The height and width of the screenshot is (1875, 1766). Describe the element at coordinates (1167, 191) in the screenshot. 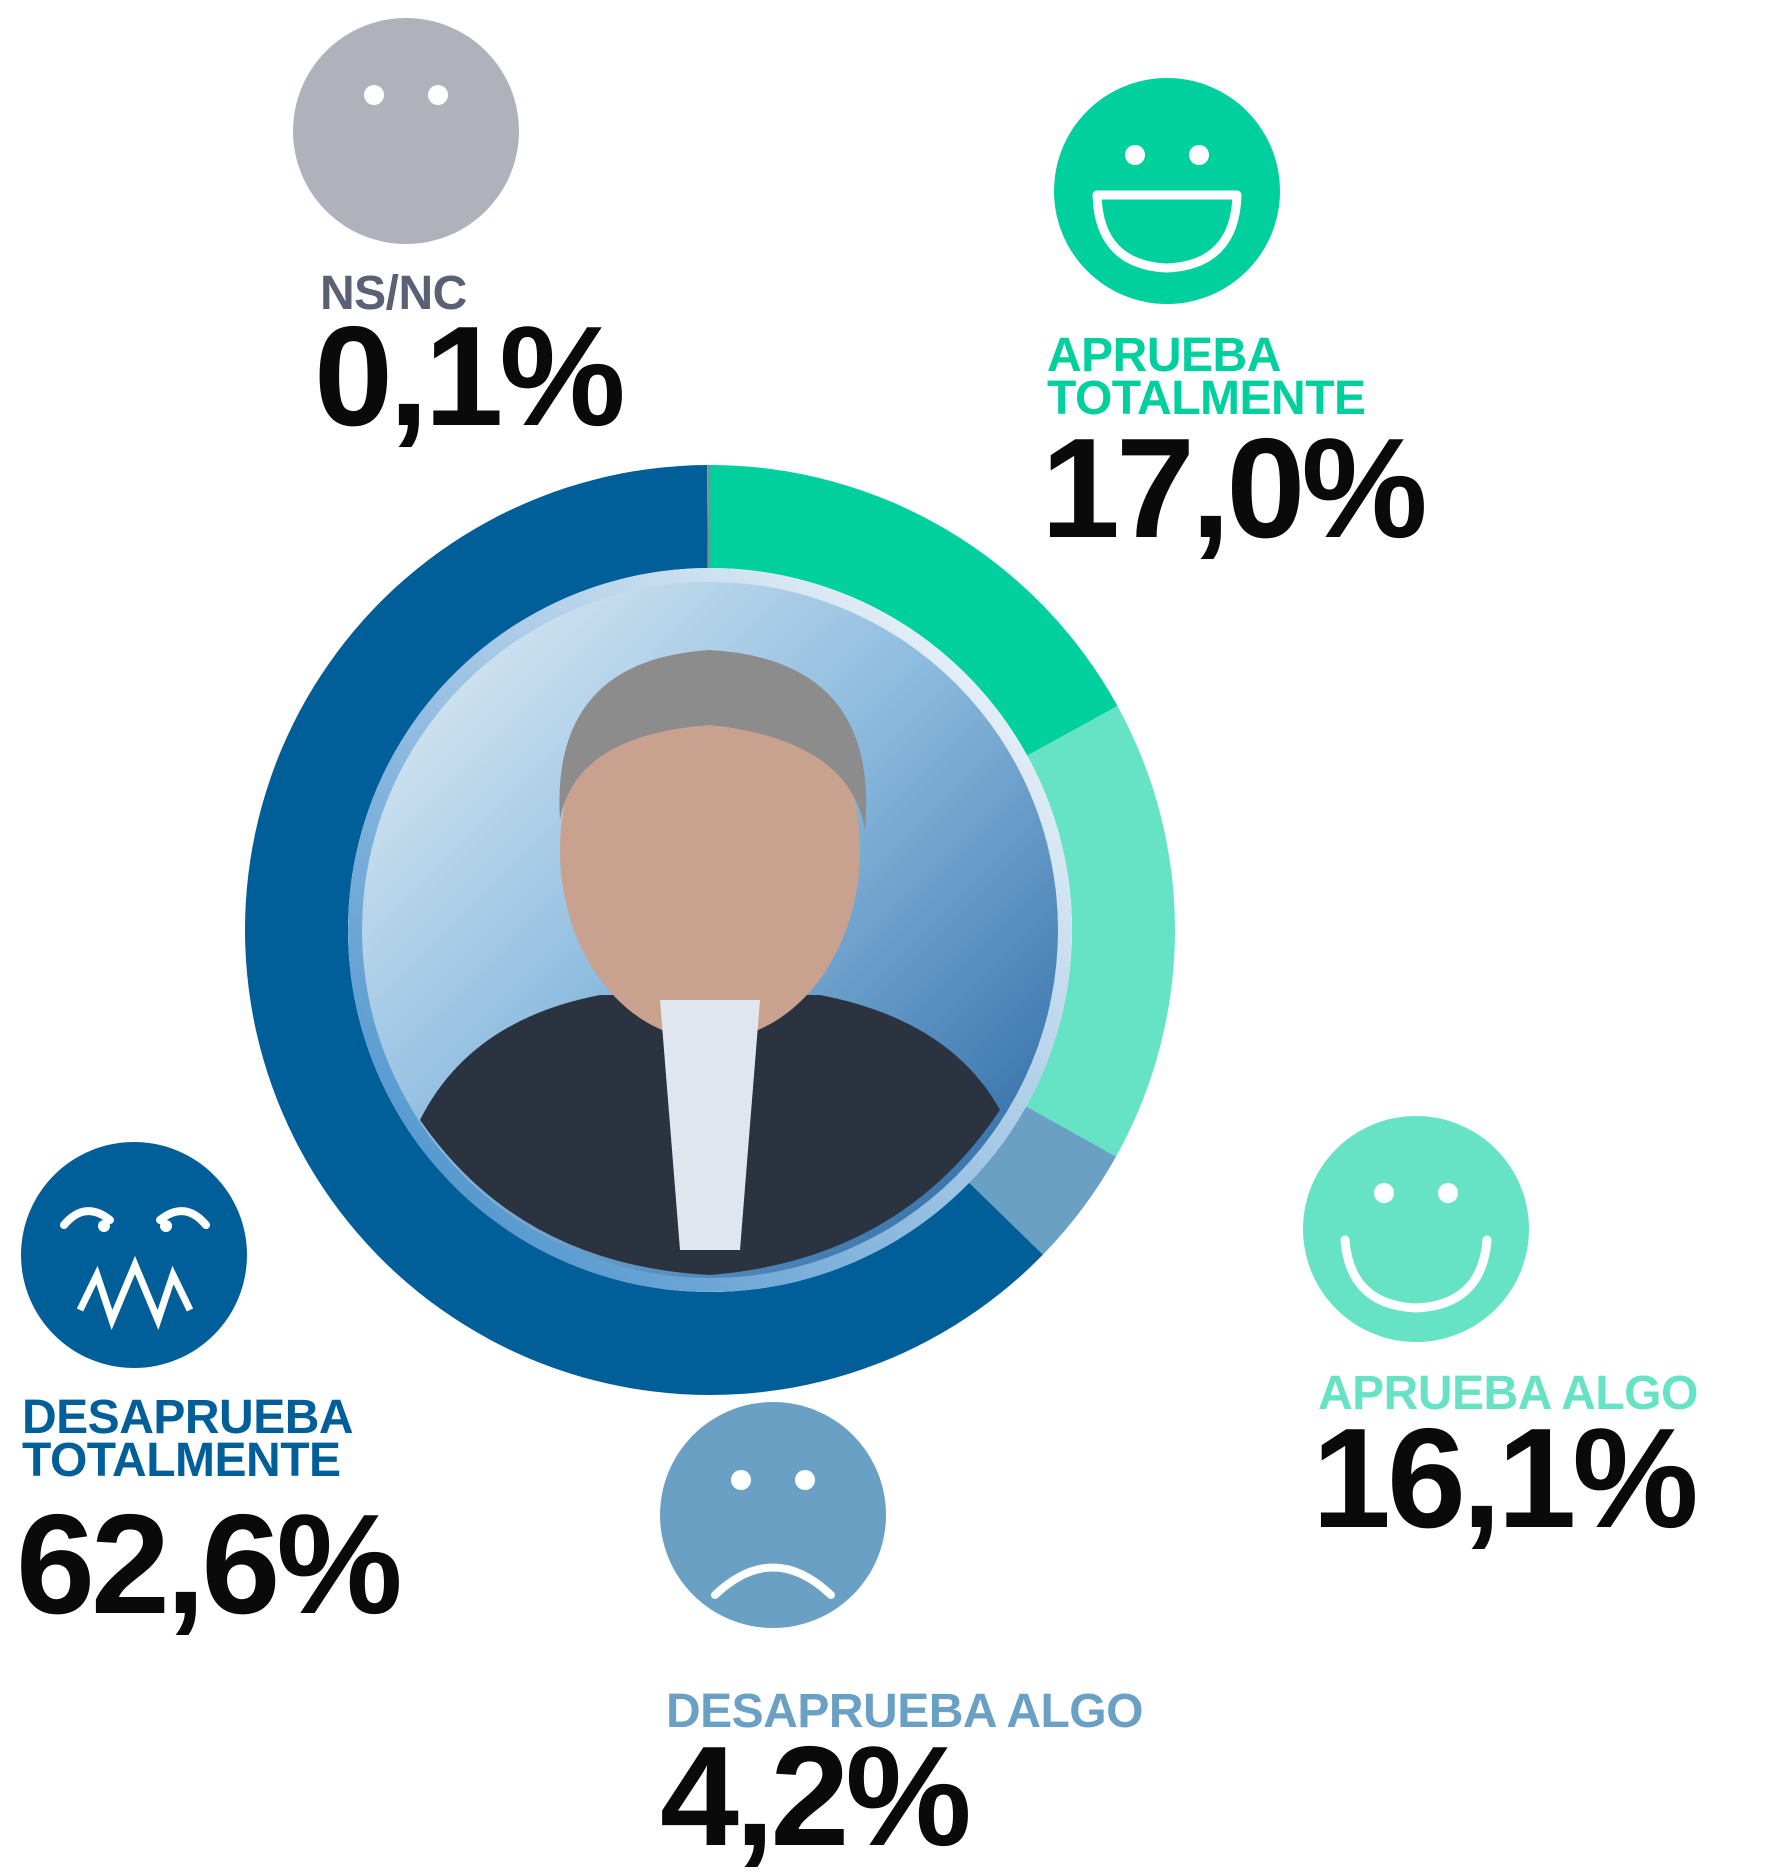

I see `icon-aprueba-totalmente` at that location.